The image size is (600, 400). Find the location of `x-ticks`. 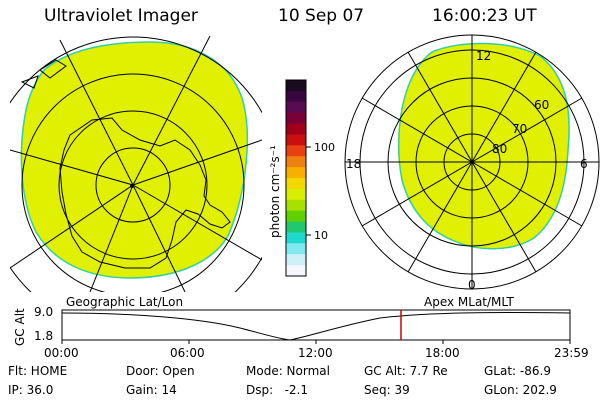

x-ticks is located at coordinates (316, 342).